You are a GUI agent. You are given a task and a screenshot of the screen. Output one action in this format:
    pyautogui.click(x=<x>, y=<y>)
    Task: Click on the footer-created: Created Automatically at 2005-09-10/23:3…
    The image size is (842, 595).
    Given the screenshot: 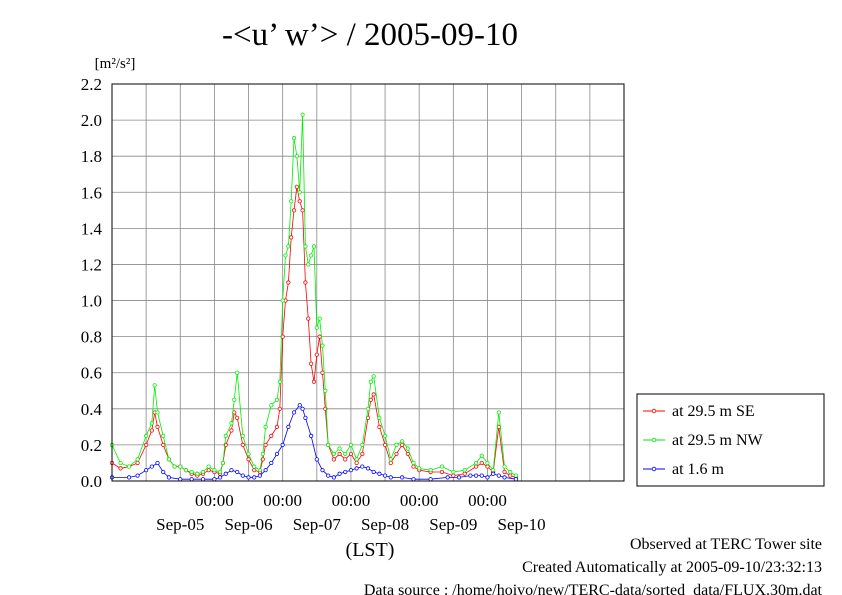 What is the action you would take?
    pyautogui.click(x=672, y=567)
    